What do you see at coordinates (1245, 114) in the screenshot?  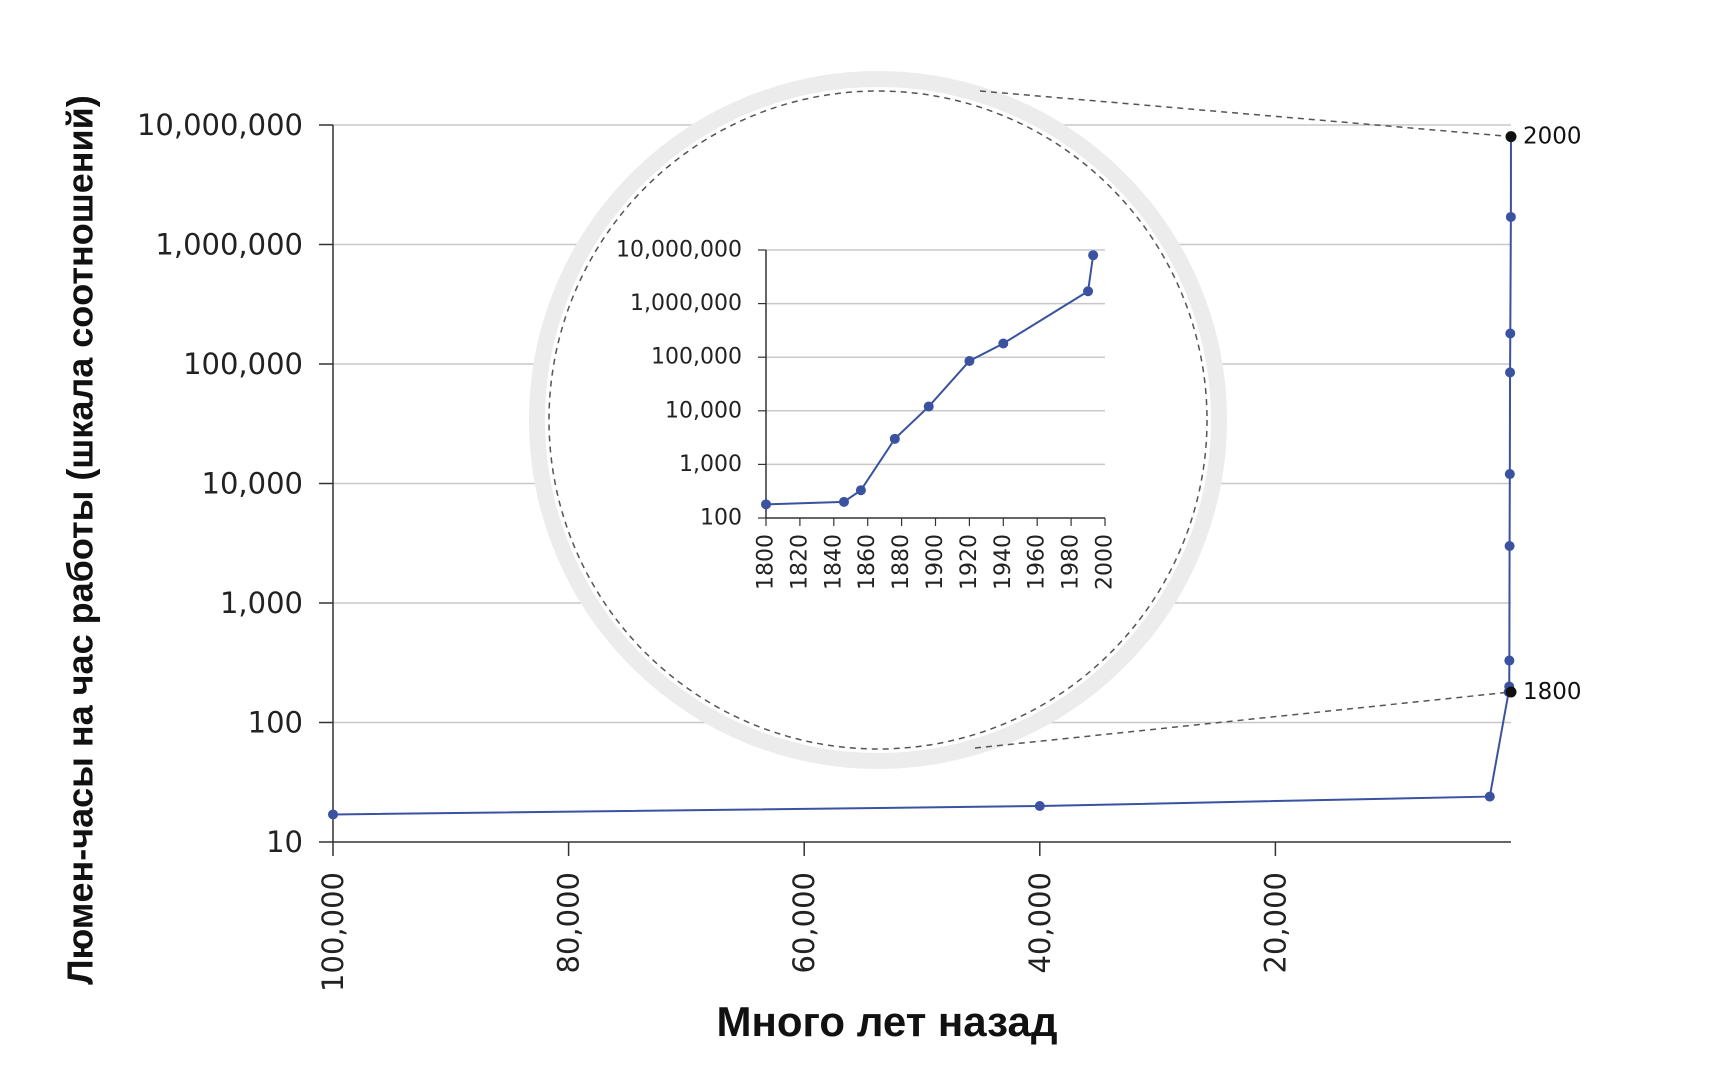 I see `zoom-connector-top` at bounding box center [1245, 114].